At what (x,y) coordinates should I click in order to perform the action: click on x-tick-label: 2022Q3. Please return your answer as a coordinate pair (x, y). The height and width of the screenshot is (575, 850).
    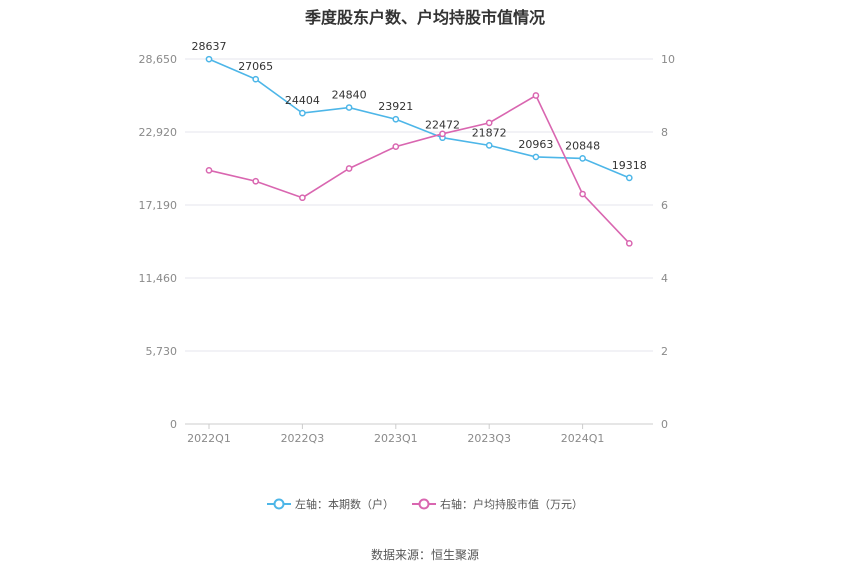
    Looking at the image, I should click on (303, 438).